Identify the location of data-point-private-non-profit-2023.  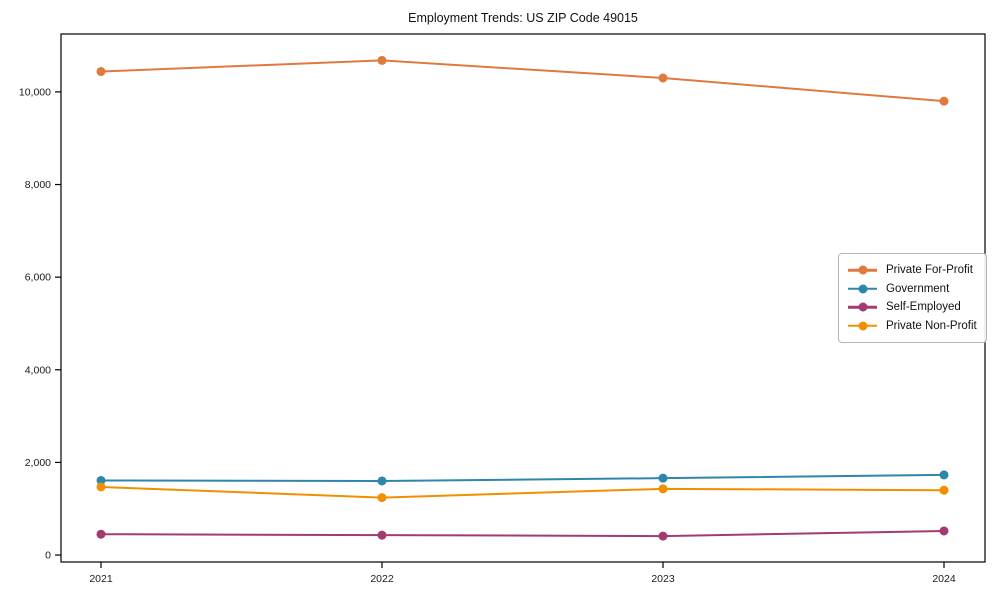
(663, 489).